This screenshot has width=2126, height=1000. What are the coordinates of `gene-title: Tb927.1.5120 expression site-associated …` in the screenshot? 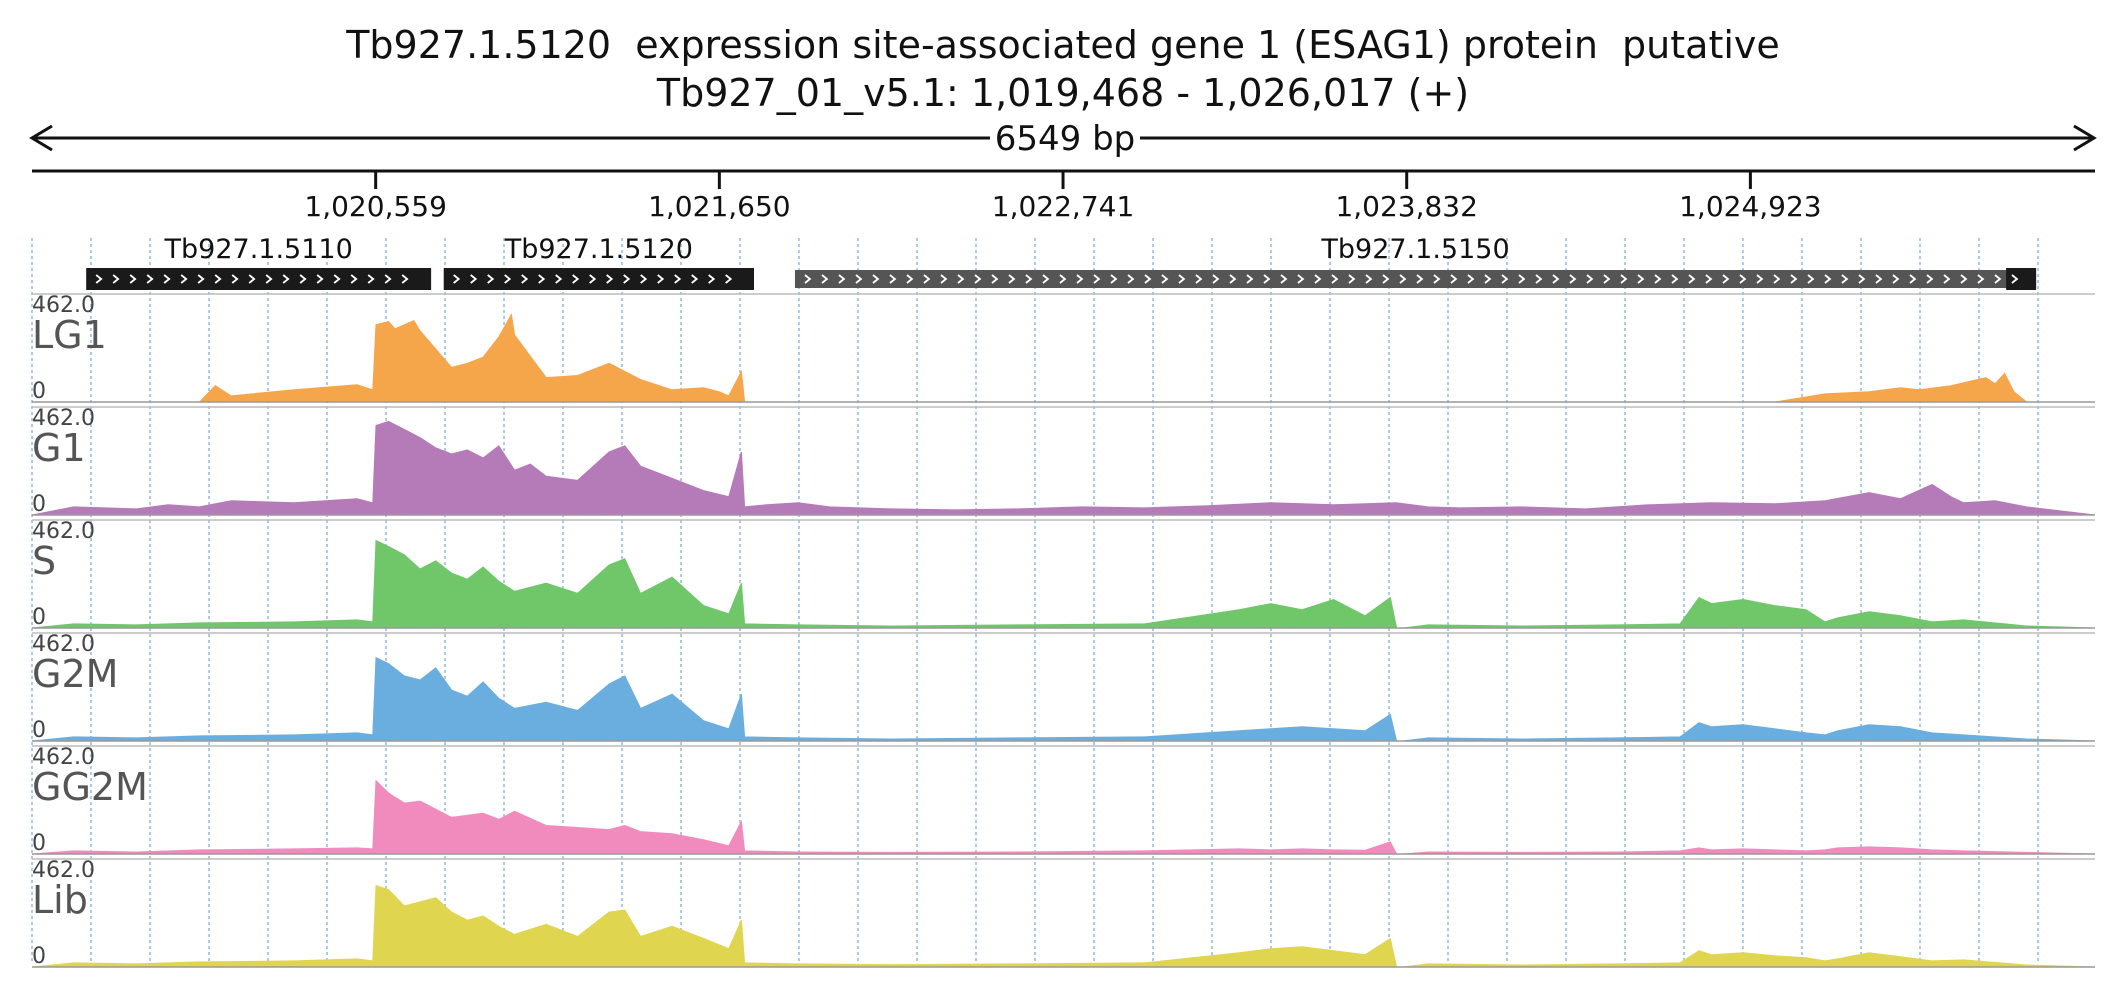 It's located at (1063, 45).